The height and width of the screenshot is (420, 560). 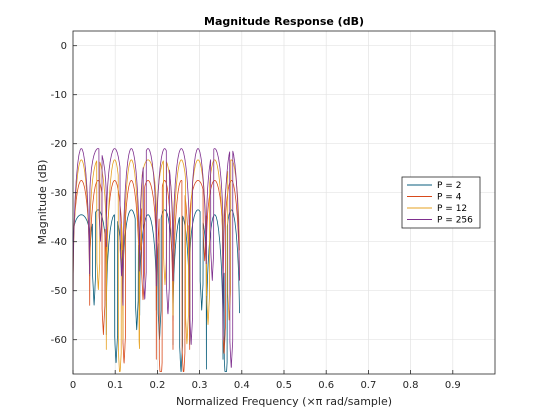 I want to click on y-tick-label: -10, so click(x=59, y=95).